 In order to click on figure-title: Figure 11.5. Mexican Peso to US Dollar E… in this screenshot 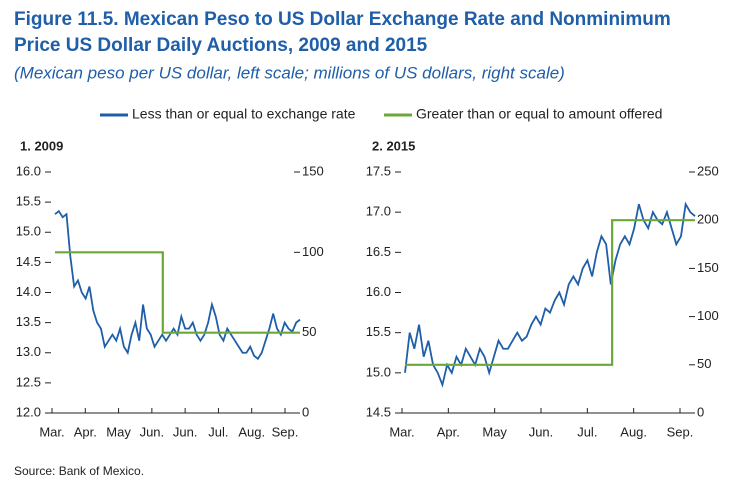, I will do `click(345, 32)`.